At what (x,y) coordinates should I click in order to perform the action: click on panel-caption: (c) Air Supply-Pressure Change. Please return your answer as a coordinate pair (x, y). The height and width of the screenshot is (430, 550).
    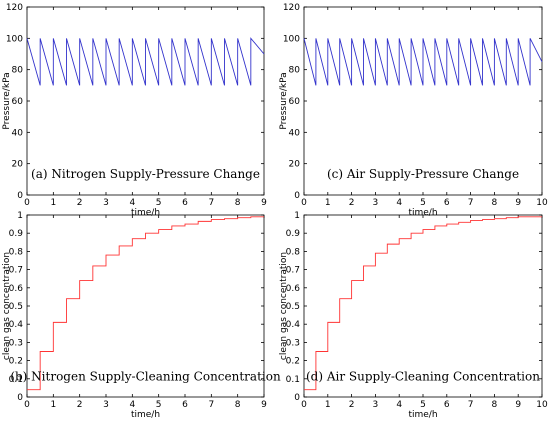
    Looking at the image, I should click on (423, 174).